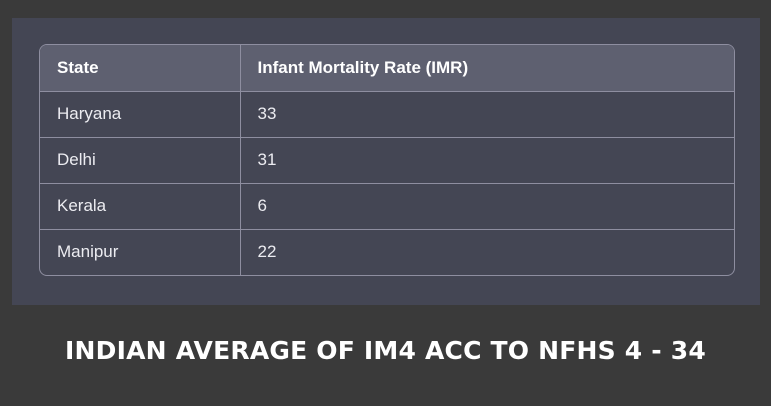  Describe the element at coordinates (267, 252) in the screenshot. I see `imr-cell: 22` at that location.